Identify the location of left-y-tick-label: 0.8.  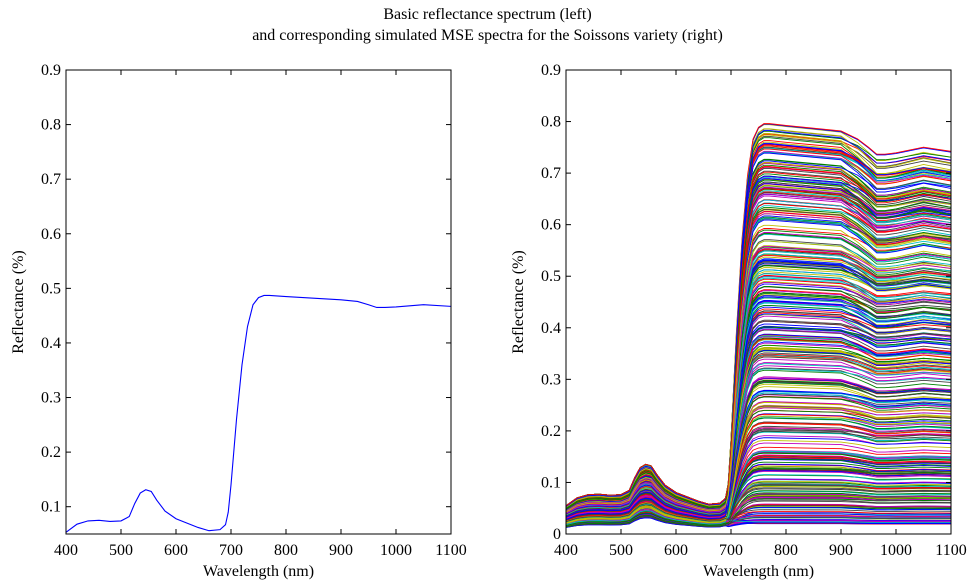
(51, 125).